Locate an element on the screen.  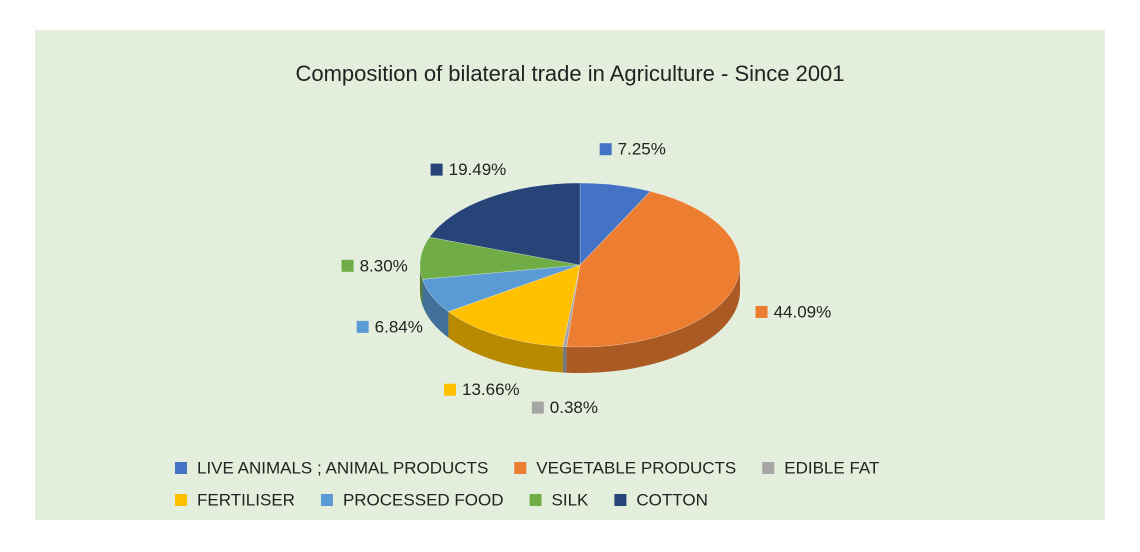
data-label: 19.49% is located at coordinates (478, 169).